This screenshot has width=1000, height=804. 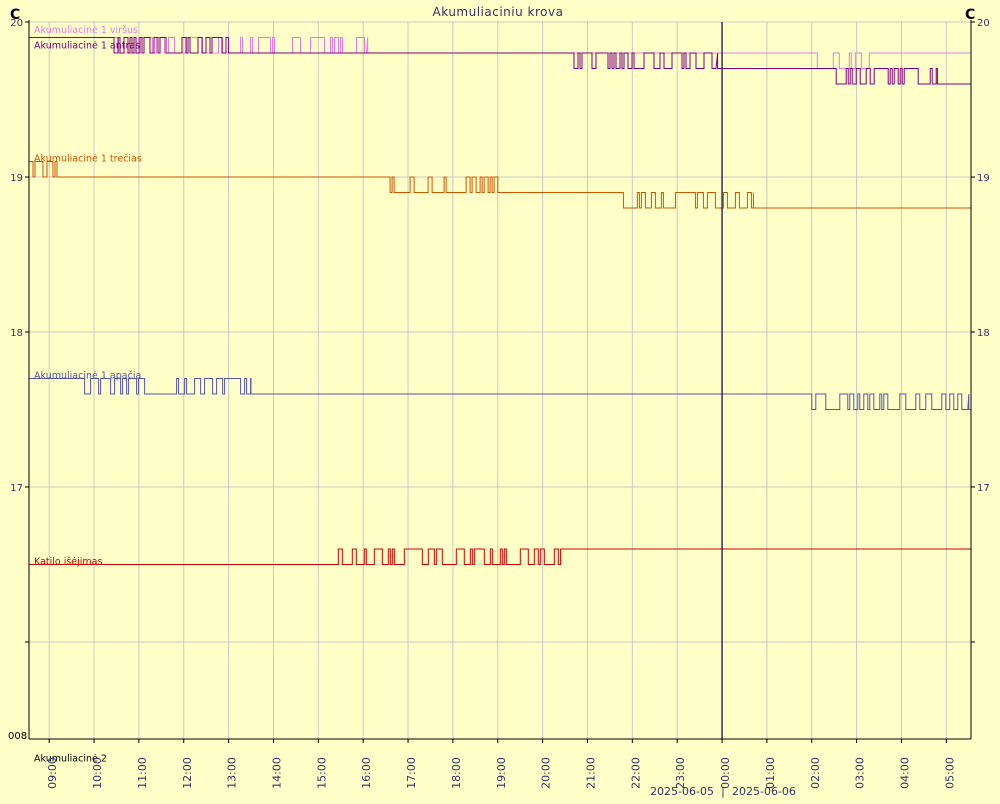 What do you see at coordinates (498, 12) in the screenshot?
I see `chart-title: Akumuliaciniu krova` at bounding box center [498, 12].